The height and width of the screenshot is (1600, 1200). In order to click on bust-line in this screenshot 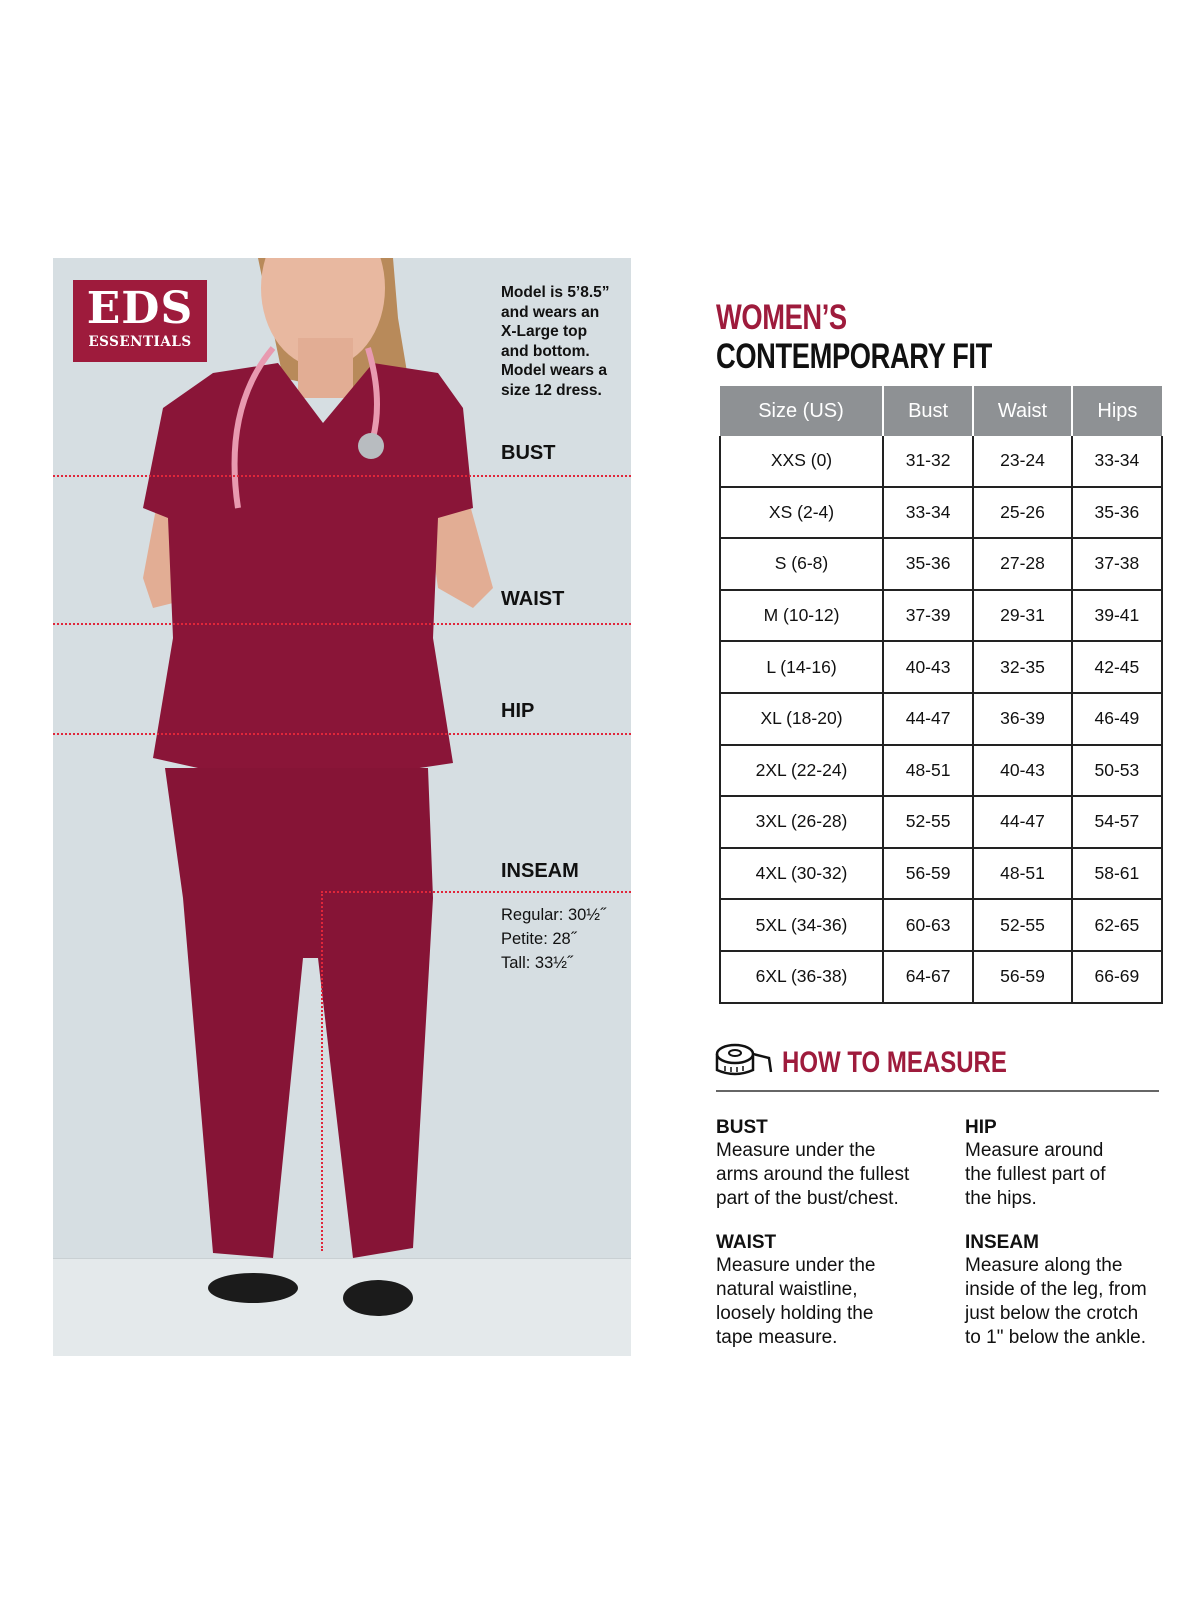, I will do `click(342, 476)`.